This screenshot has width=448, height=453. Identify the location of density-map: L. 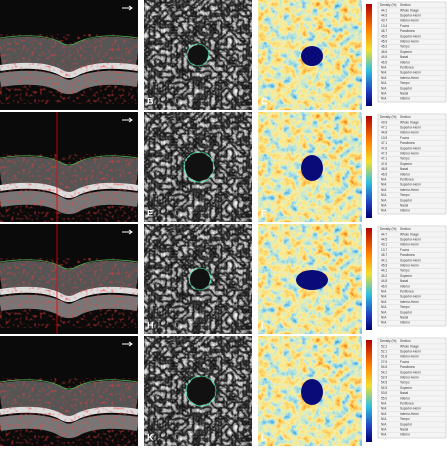
(310, 391).